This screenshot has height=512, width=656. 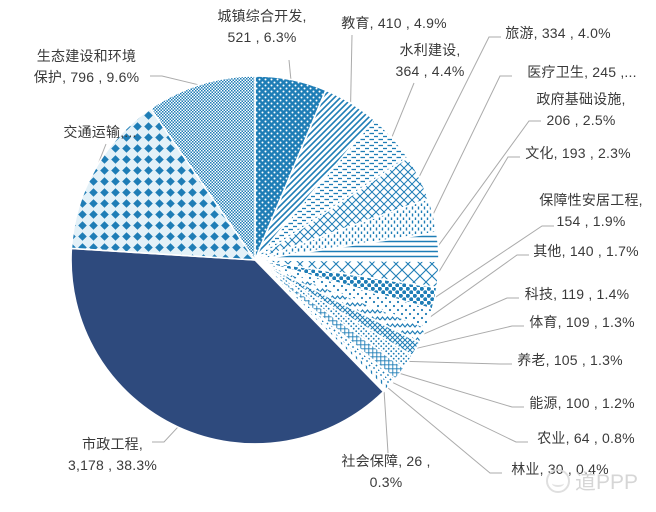 I want to click on leader-line-social-security, so click(x=386, y=421).